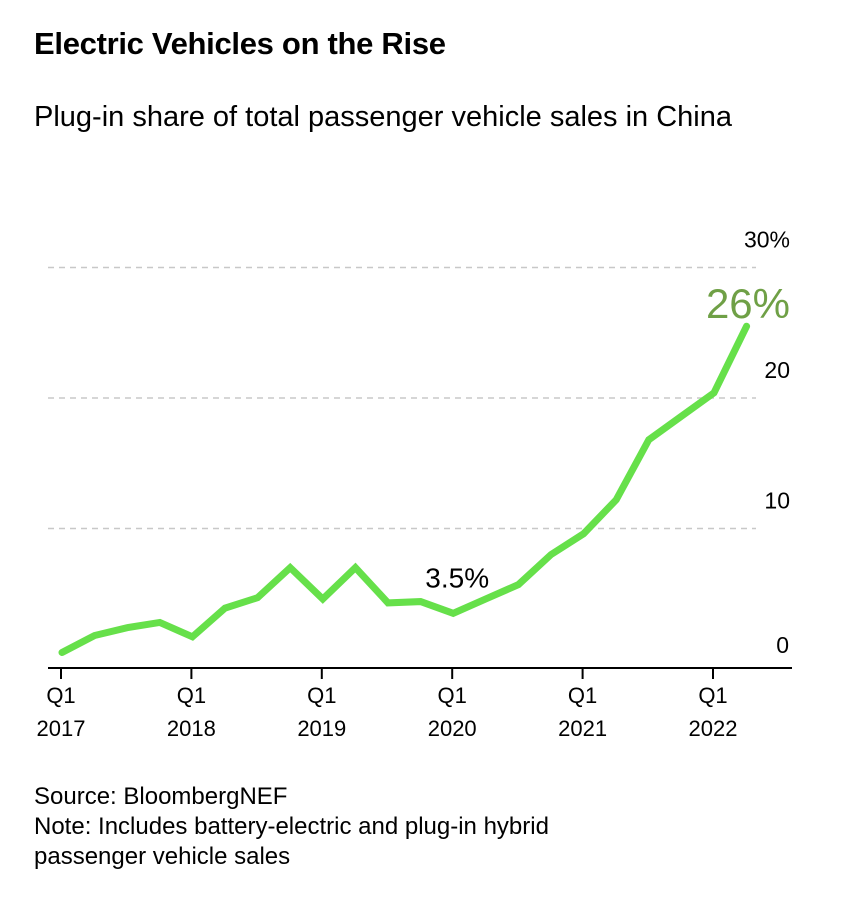 This screenshot has height=900, width=846. What do you see at coordinates (767, 240) in the screenshot?
I see `y-tick-label: 30%` at bounding box center [767, 240].